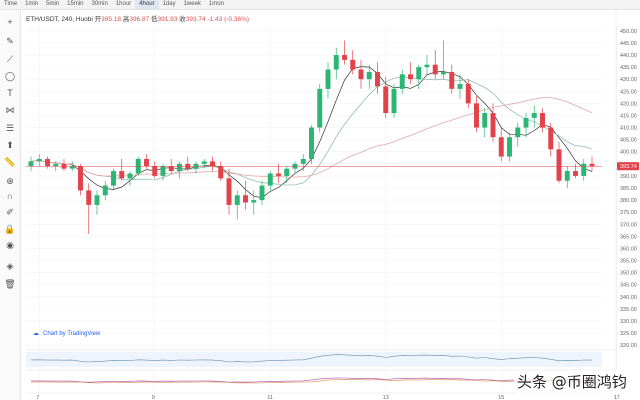 This screenshot has width=640, height=400. I want to click on timeframe-1hour: 1hour, so click(123, 4).